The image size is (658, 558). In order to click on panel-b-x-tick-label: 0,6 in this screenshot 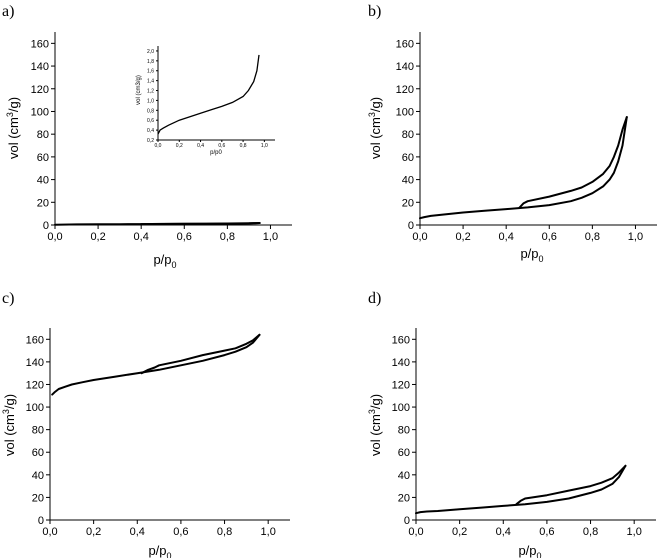, I will do `click(549, 237)`.